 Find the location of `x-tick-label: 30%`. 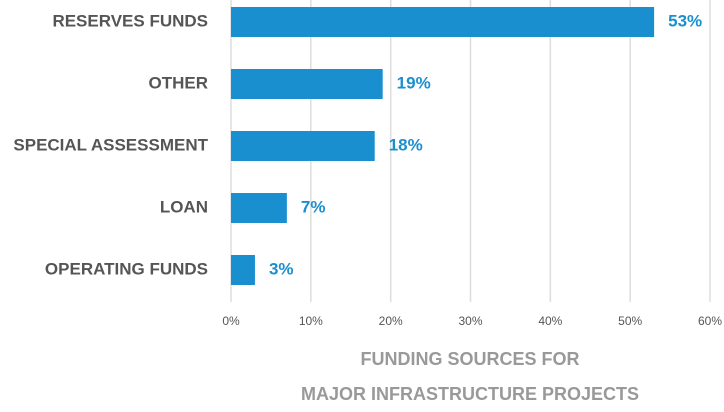

x-tick-label: 30% is located at coordinates (470, 321).